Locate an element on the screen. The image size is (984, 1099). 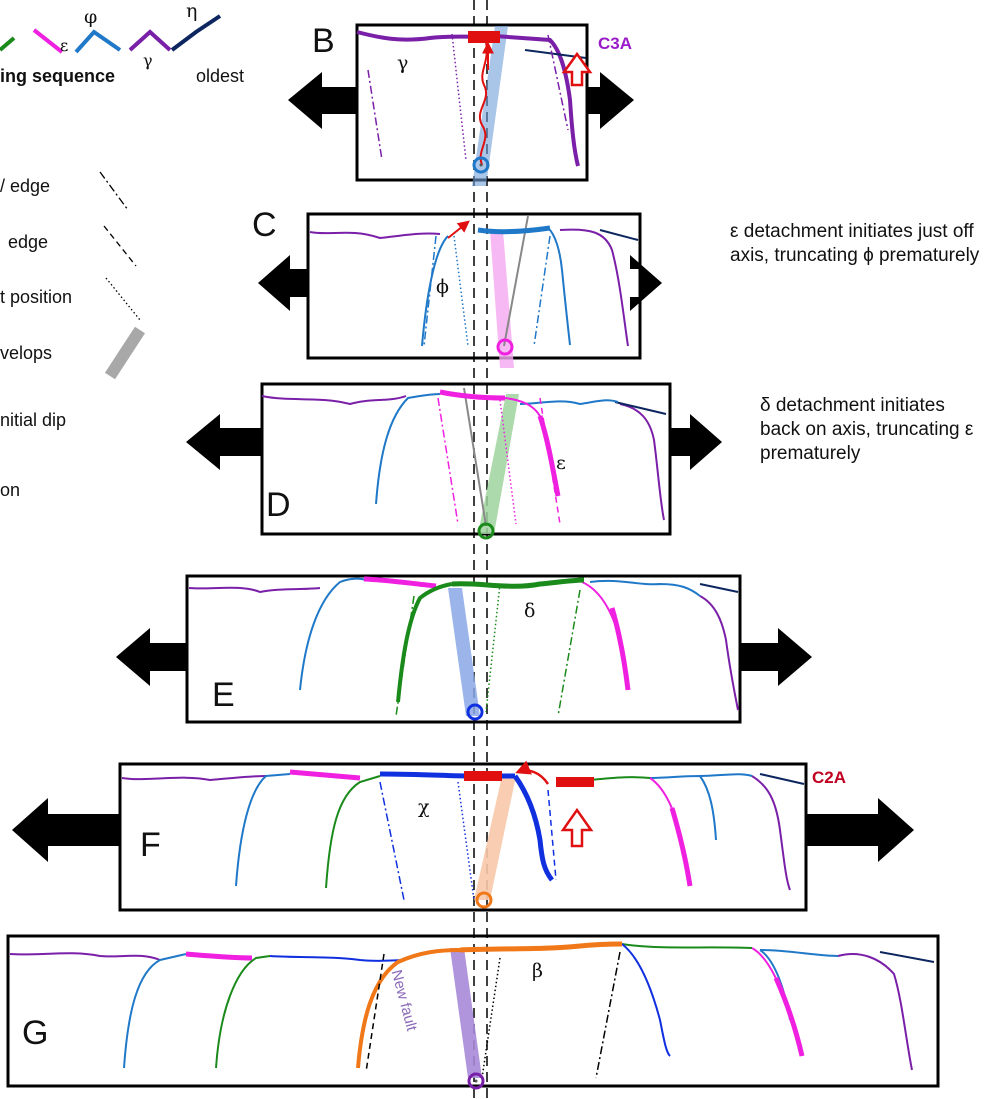
panel-g-beta-dashdot is located at coordinates (608, 1015).